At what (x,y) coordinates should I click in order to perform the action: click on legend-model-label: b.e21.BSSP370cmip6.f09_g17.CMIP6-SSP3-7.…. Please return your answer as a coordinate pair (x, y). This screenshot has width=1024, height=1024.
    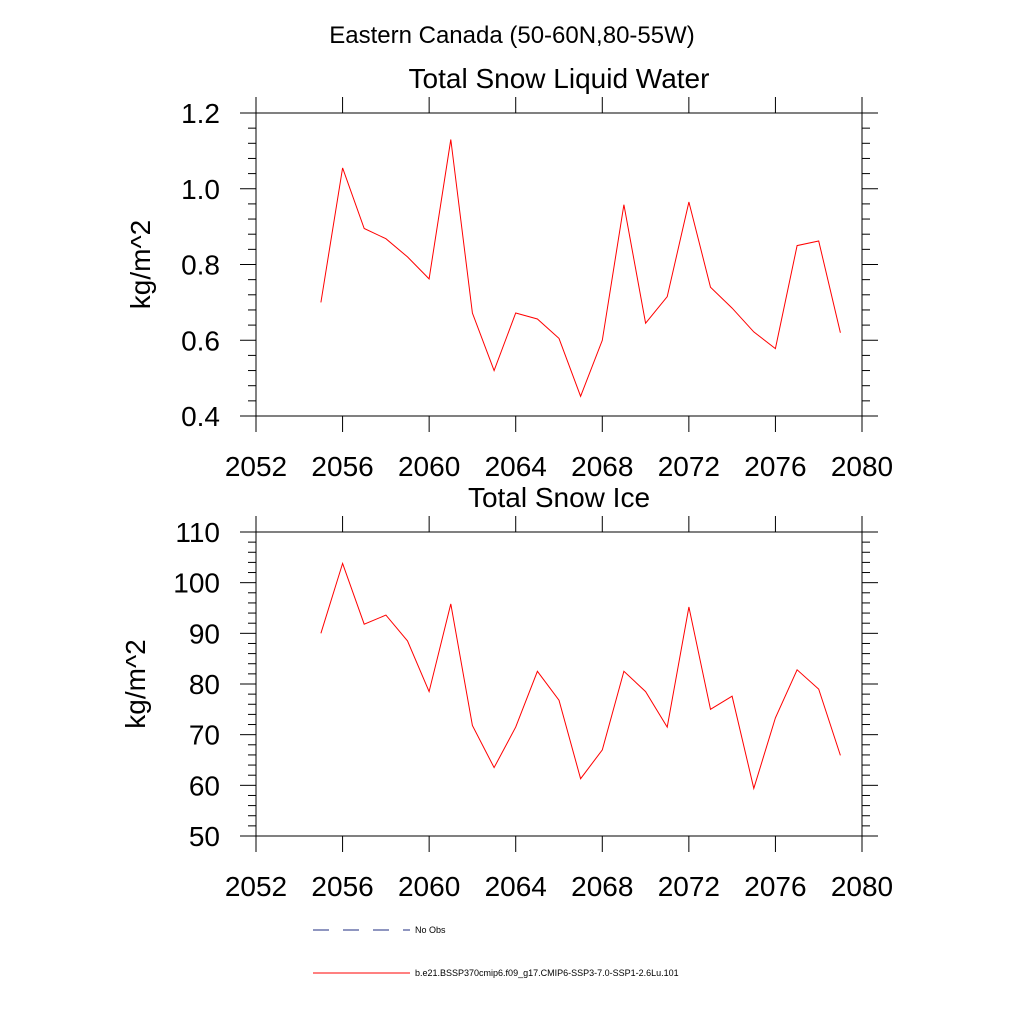
    Looking at the image, I should click on (547, 973).